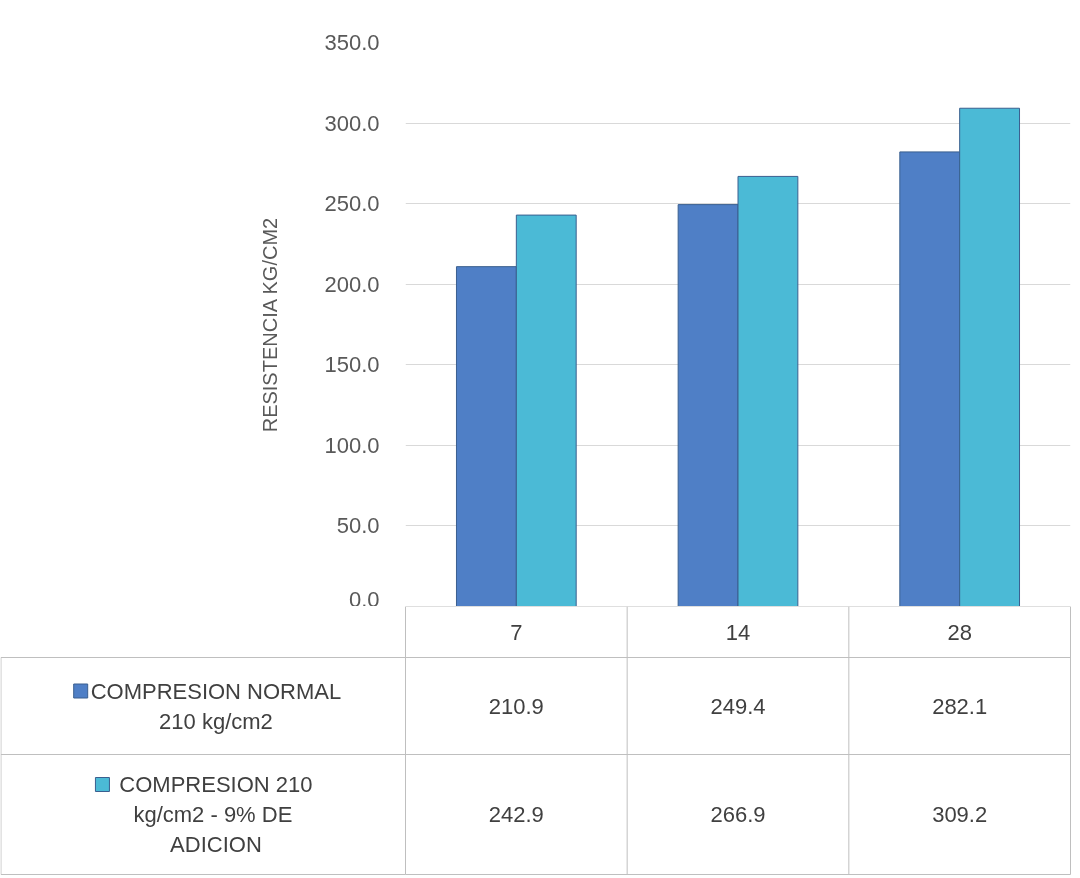 This screenshot has width=1080, height=878. I want to click on y-axis-title: RESISTENCIA KG/CM2, so click(270, 325).